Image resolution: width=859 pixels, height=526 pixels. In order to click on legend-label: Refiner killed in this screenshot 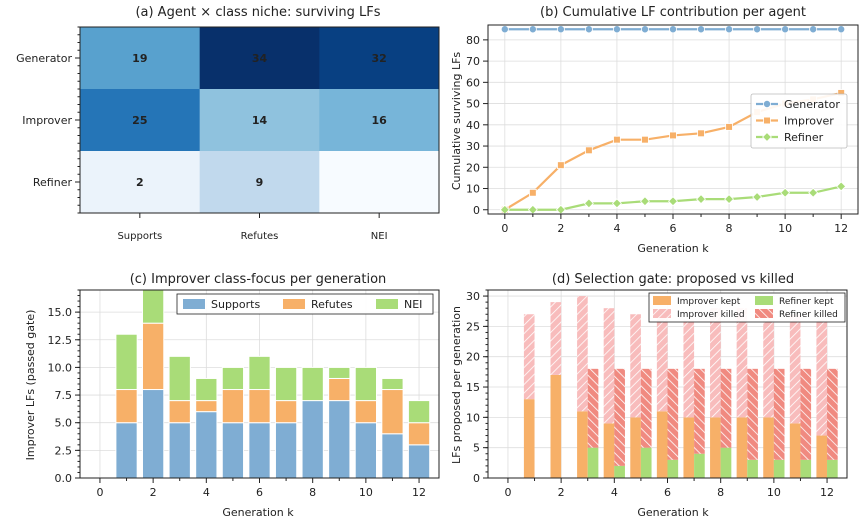, I will do `click(808, 315)`.